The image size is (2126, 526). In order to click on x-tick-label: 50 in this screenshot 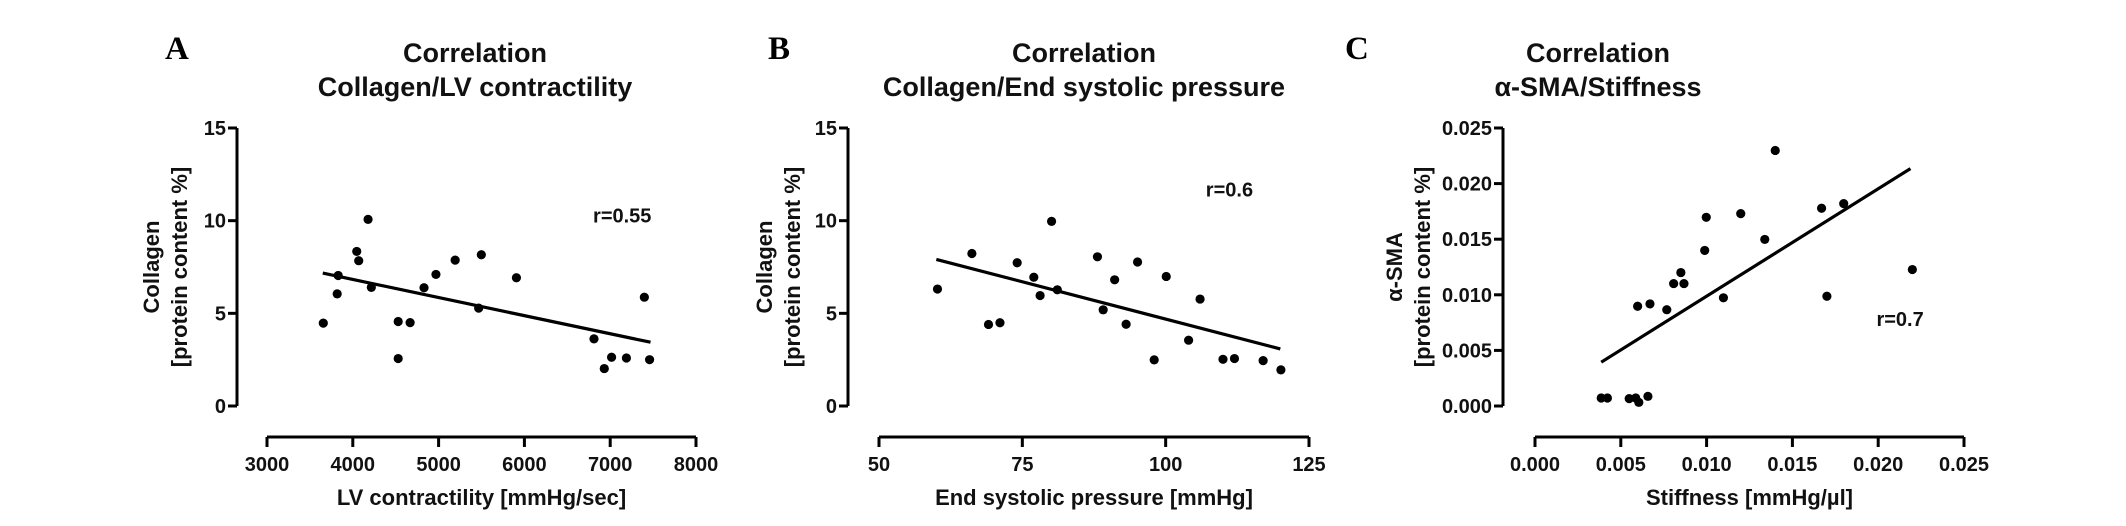, I will do `click(879, 465)`.